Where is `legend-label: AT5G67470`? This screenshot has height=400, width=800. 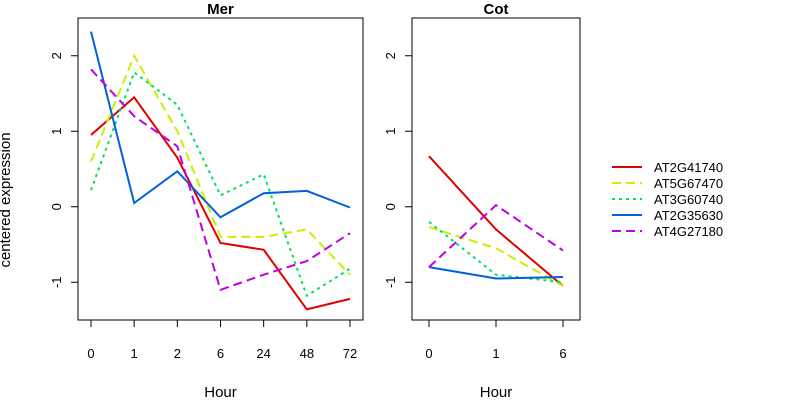 legend-label: AT5G67470 is located at coordinates (688, 183).